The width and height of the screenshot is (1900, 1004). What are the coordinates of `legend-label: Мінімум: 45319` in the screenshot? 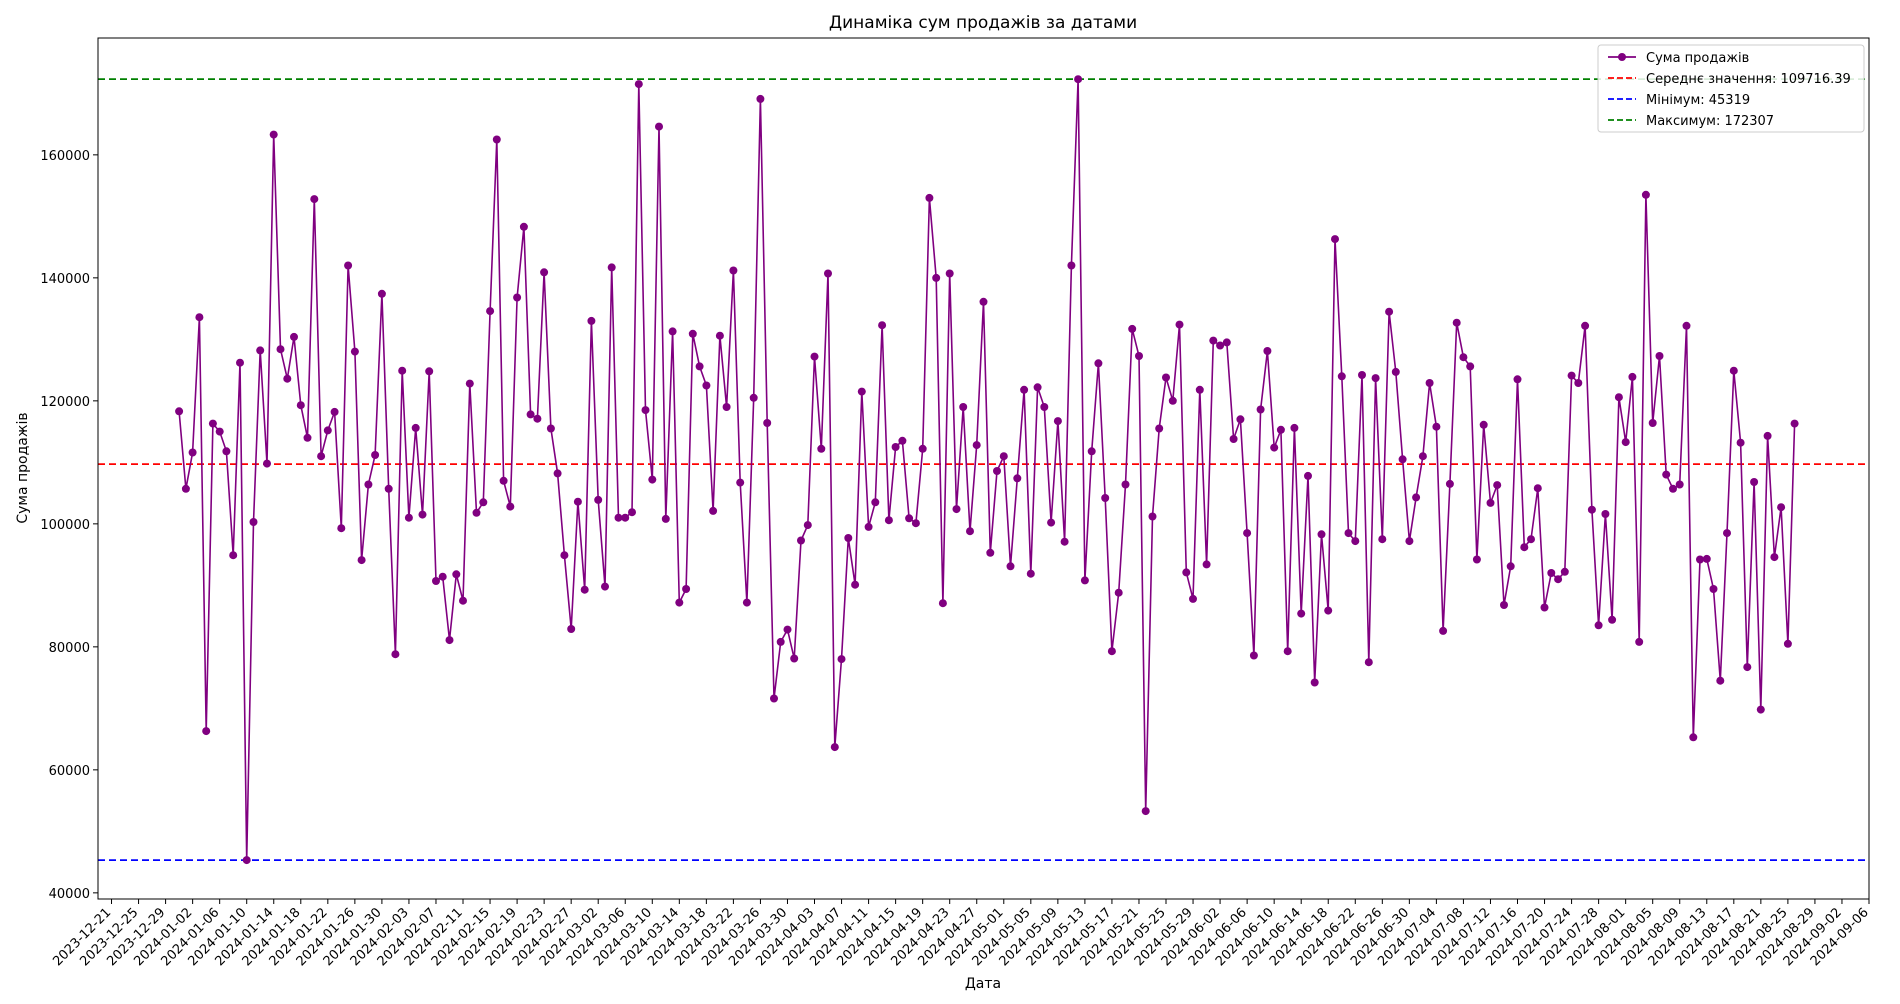 It's located at (1698, 100).